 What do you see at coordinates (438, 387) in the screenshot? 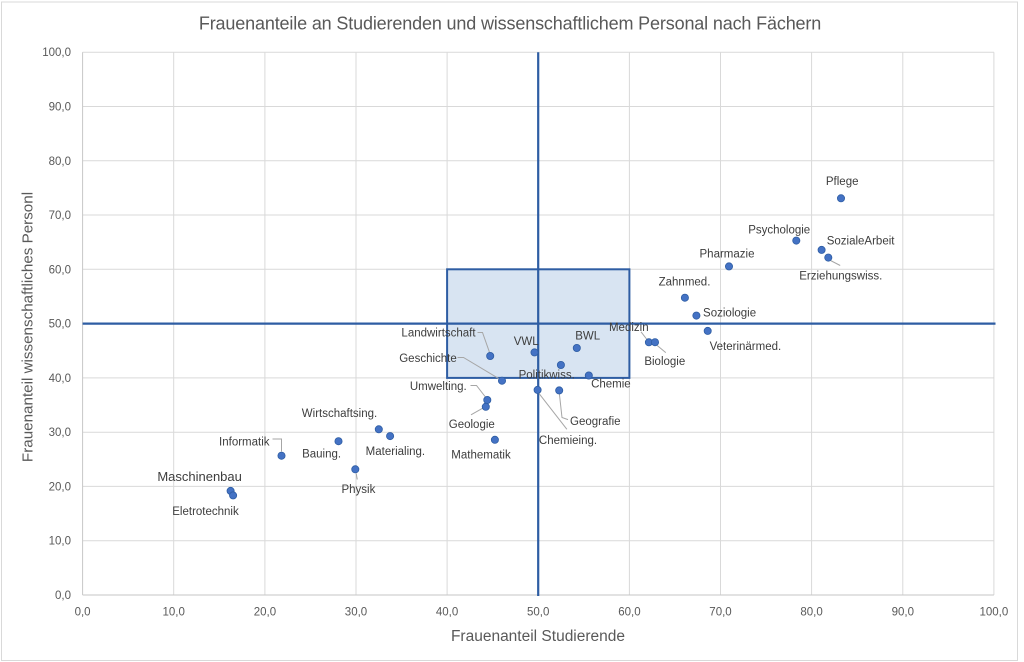
I see `svg-text: Umwelting.` at bounding box center [438, 387].